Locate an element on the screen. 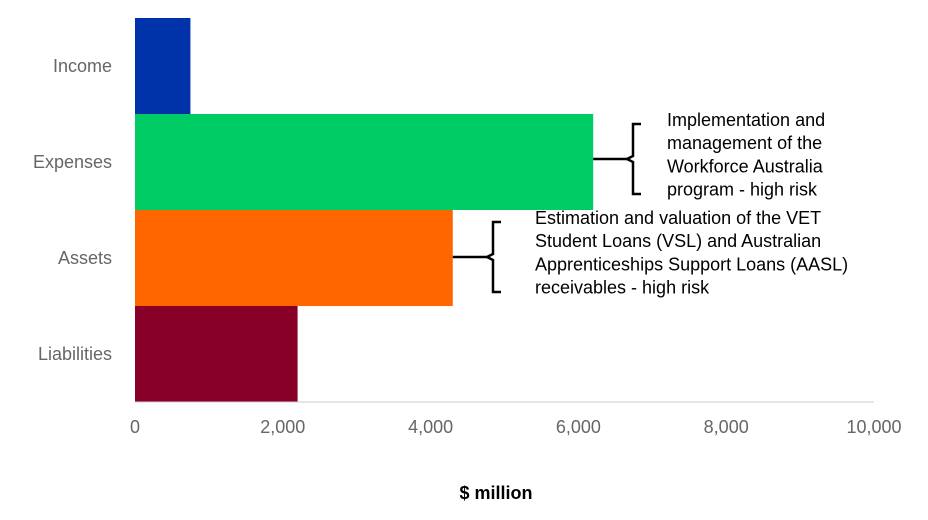 The height and width of the screenshot is (520, 928). annotation-text: Estimation and valuation of the VET is located at coordinates (678, 218).